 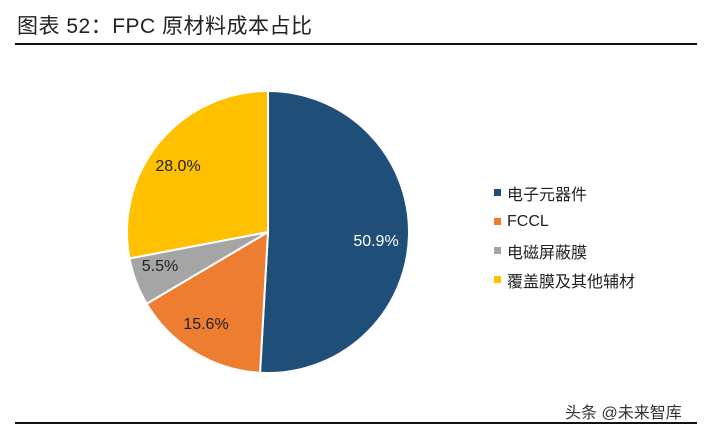 What do you see at coordinates (564, 221) in the screenshot?
I see `legend-item-fccl: FCCL` at bounding box center [564, 221].